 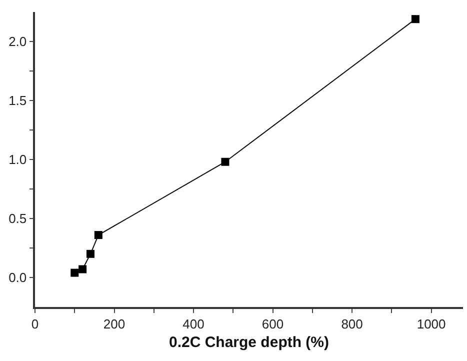 What do you see at coordinates (17, 278) in the screenshot?
I see `y-tick-label: 0.0` at bounding box center [17, 278].